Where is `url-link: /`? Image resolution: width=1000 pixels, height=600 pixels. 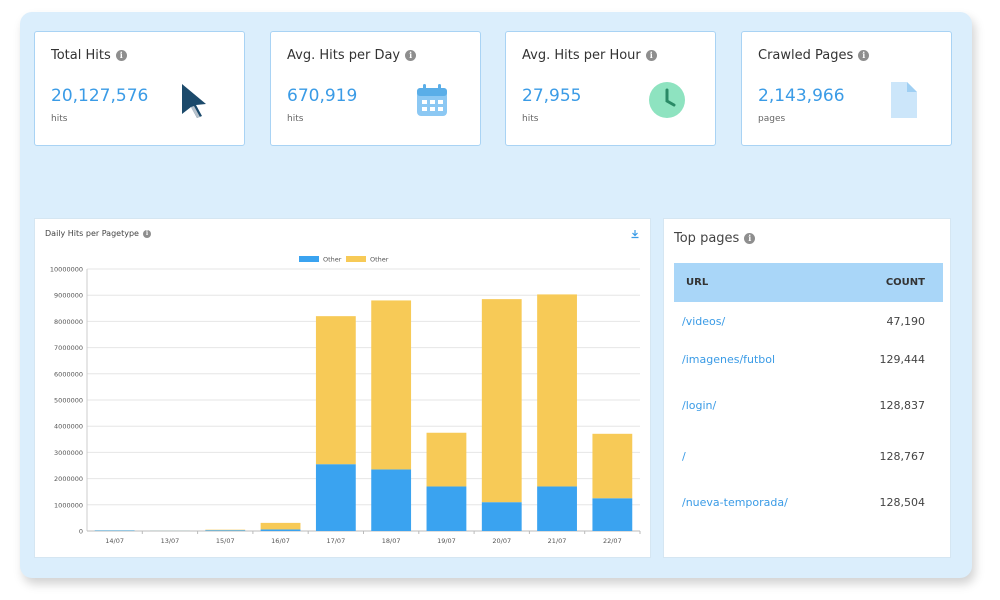
url-link: / is located at coordinates (684, 456).